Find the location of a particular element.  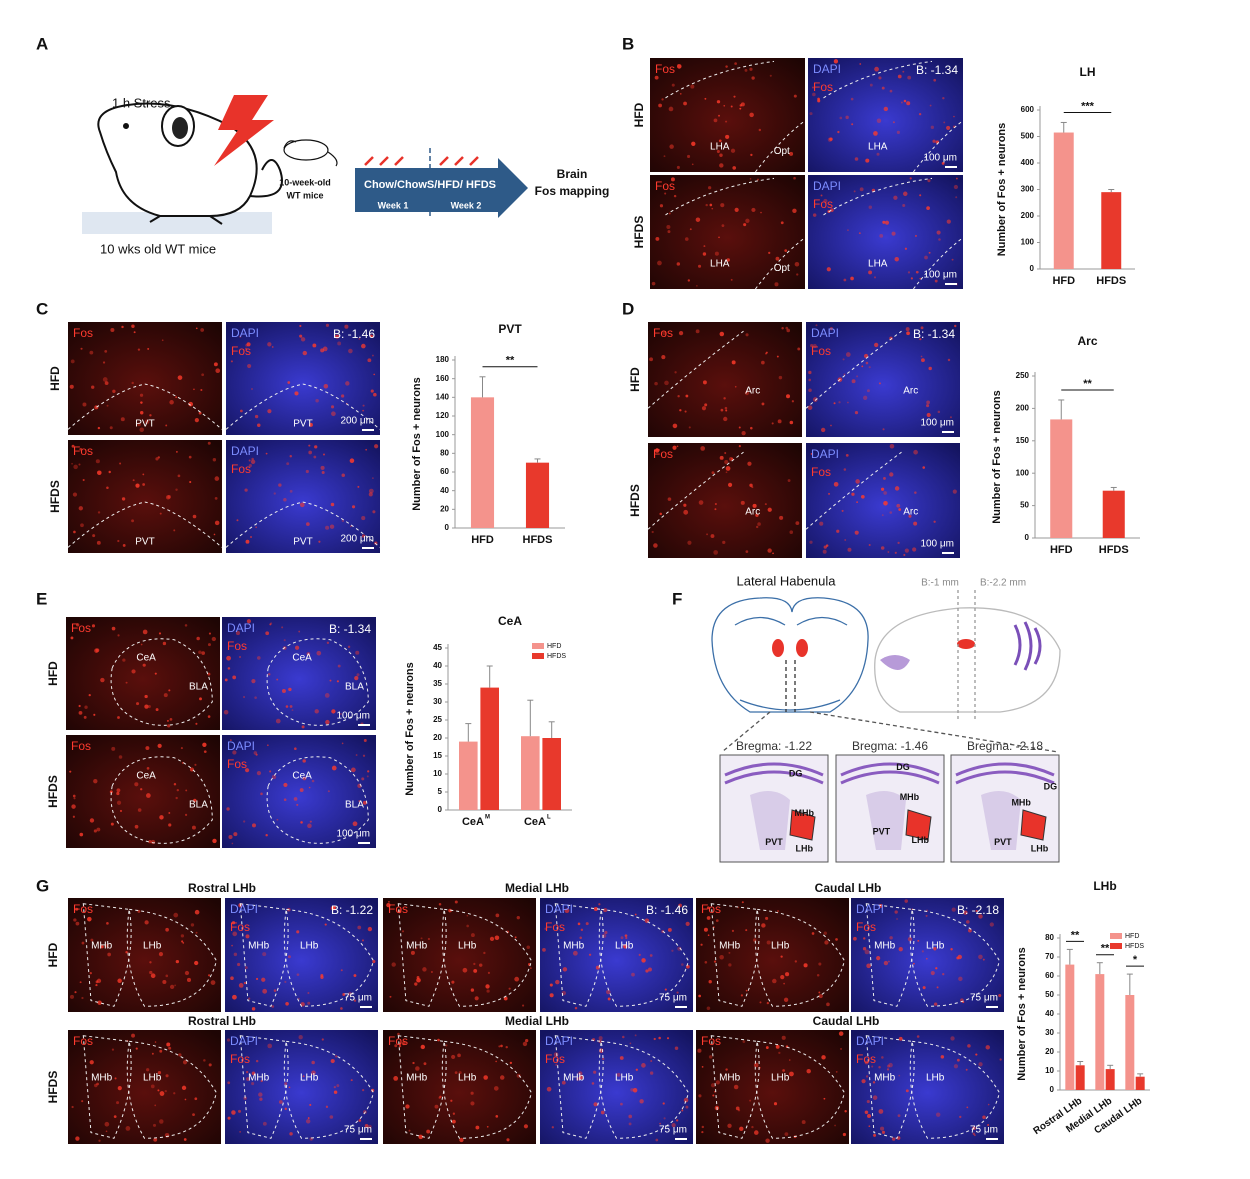

y-tick-label: 140 is located at coordinates (443, 396).